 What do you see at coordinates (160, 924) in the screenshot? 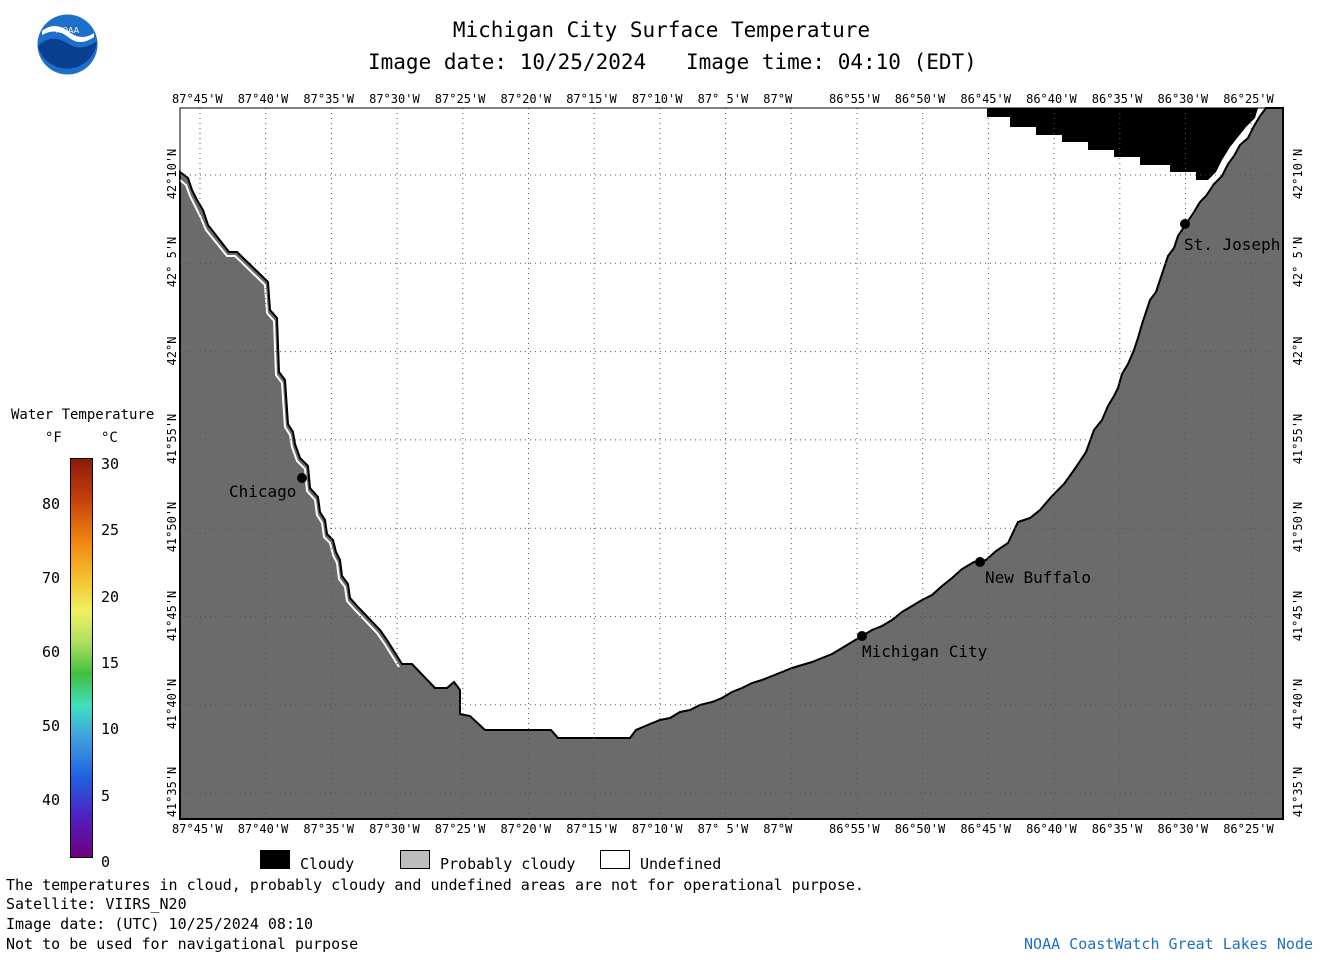
I see `footer-image-date-utc: Image date: (UTC) 10/25/2024 08:10` at bounding box center [160, 924].